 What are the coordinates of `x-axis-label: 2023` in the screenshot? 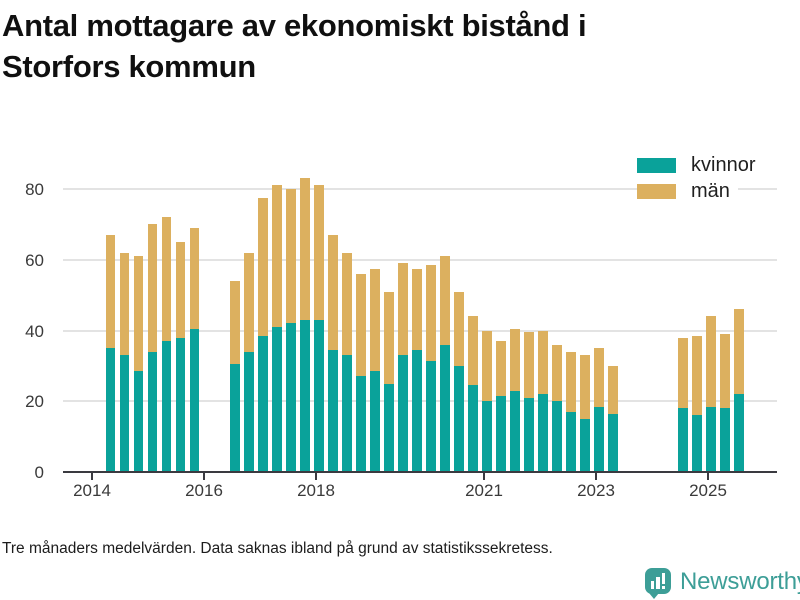 It's located at (596, 490).